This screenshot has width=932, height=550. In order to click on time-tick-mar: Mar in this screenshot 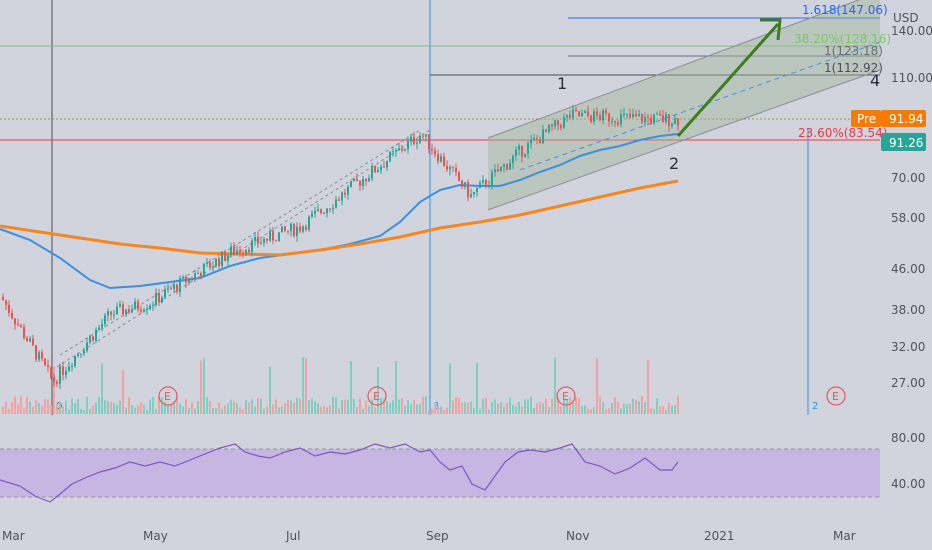, I will do `click(13, 536)`.